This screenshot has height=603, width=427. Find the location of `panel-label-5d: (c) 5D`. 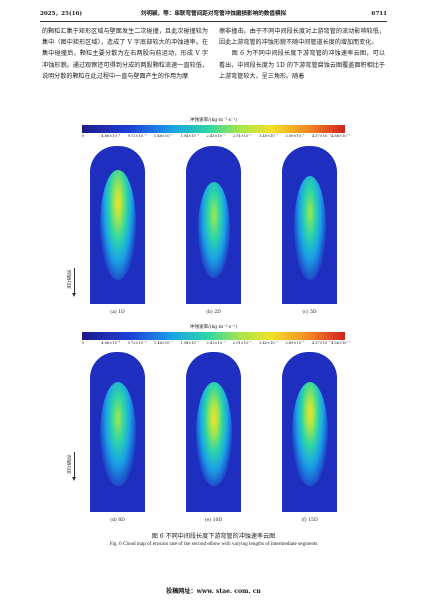

panel-label-5d: (c) 5D is located at coordinates (309, 312).